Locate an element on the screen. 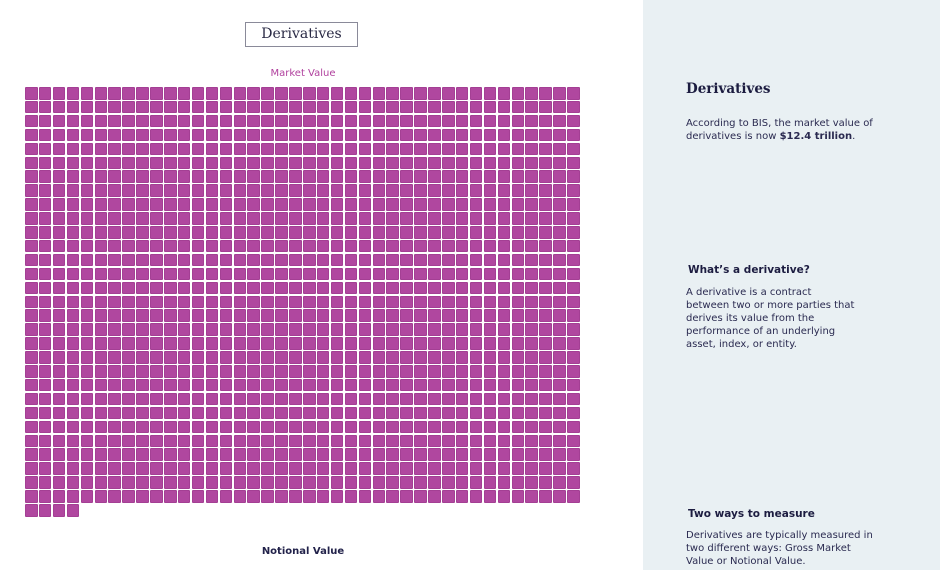  derivatives-title-button: Derivatives is located at coordinates (301, 34).